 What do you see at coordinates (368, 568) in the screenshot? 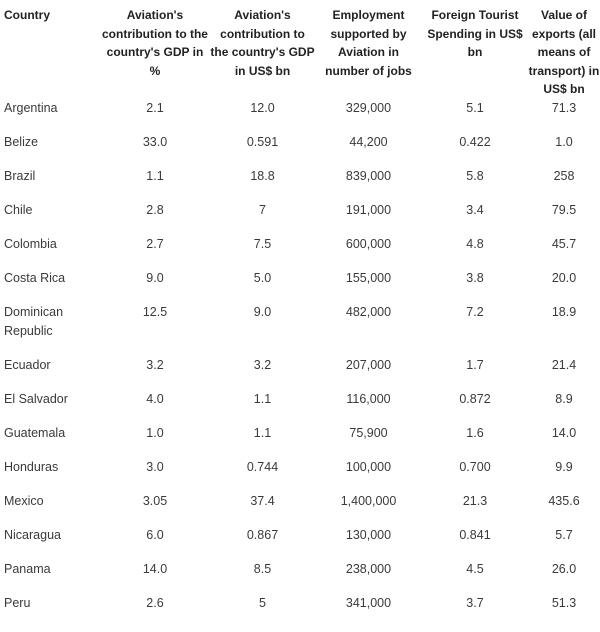
I see `cell-employment-jobs: 238,000` at bounding box center [368, 568].